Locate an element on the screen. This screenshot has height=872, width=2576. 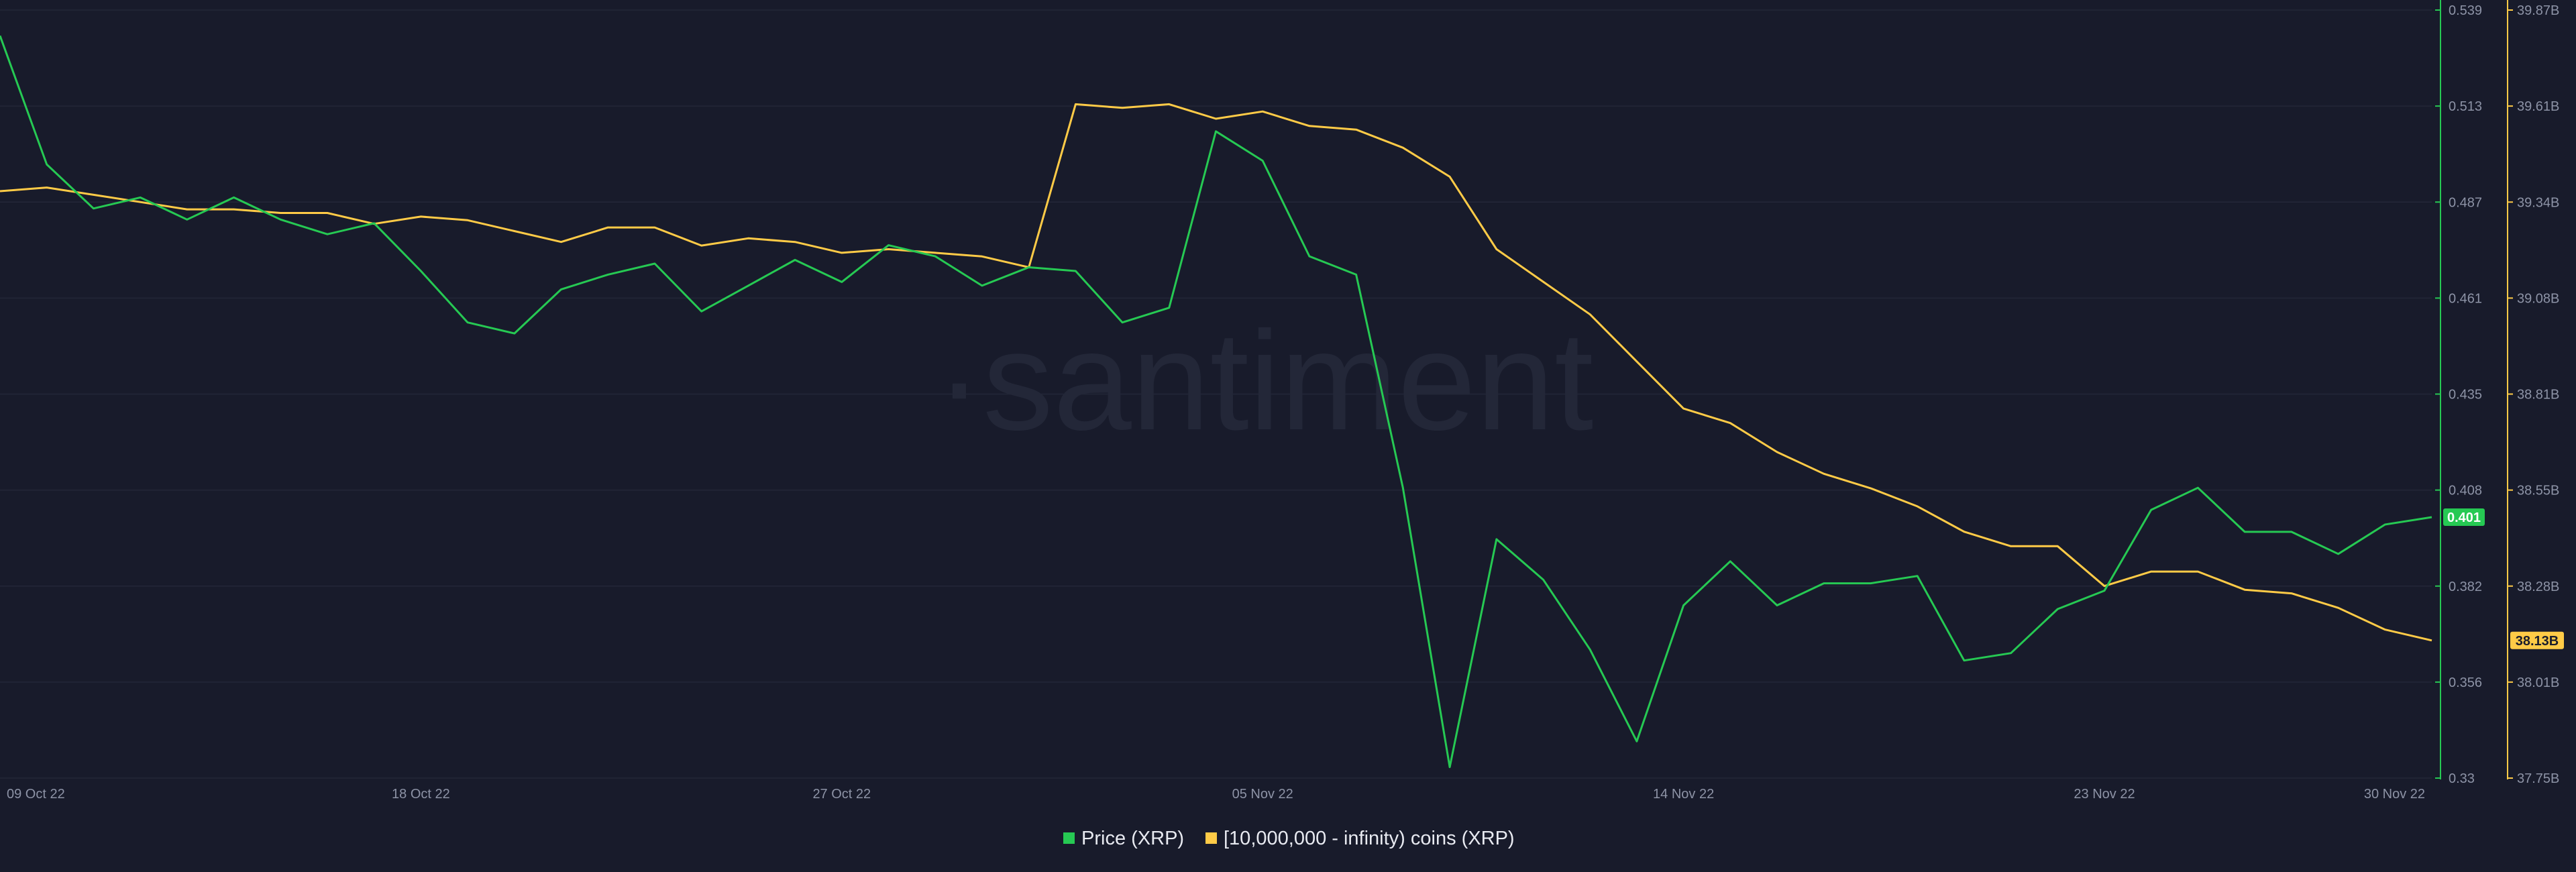
right-axis-tick-label: 38.01B is located at coordinates (2538, 682).